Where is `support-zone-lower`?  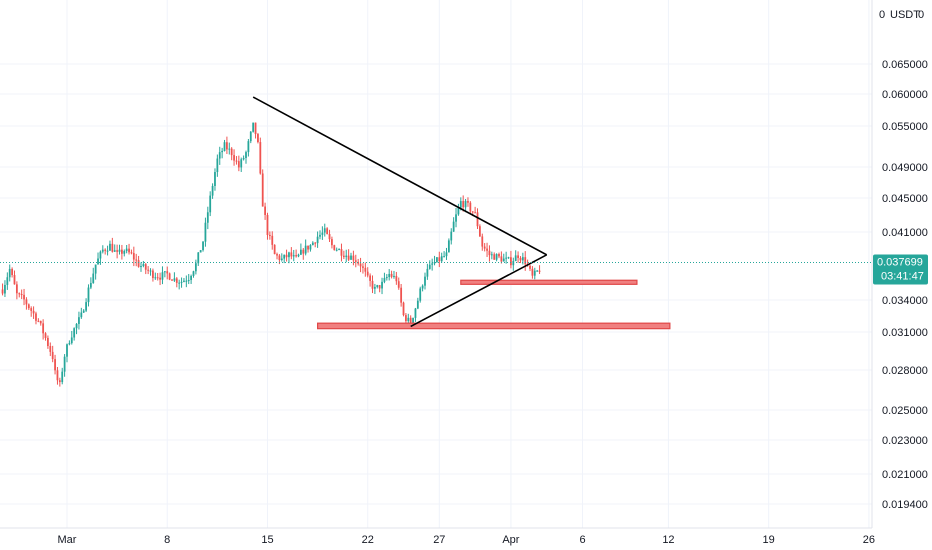 support-zone-lower is located at coordinates (494, 326).